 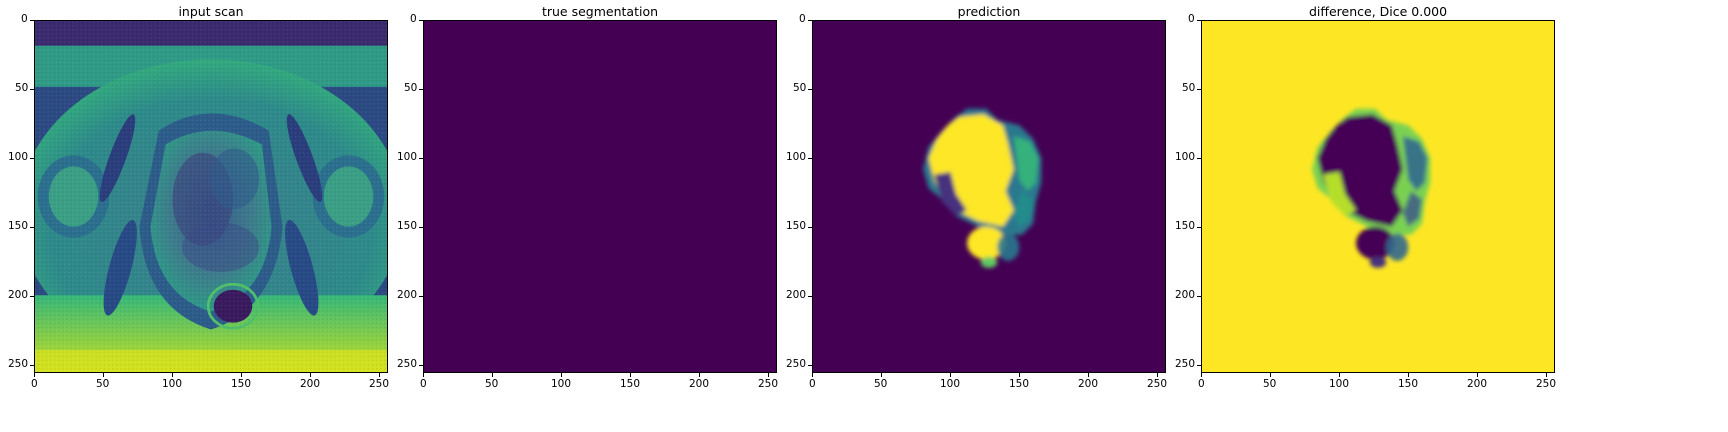 I want to click on panel-title: true segmentation, so click(x=600, y=11).